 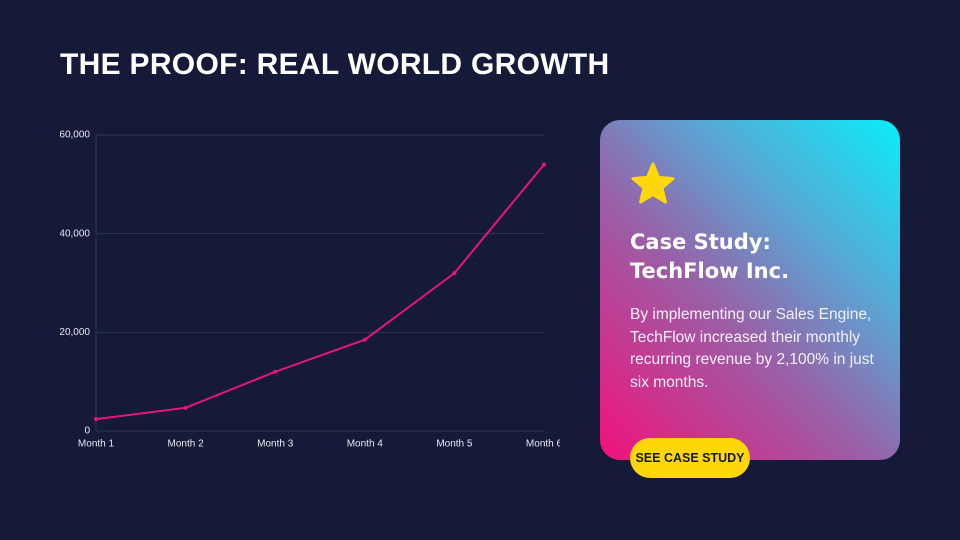 What do you see at coordinates (75, 332) in the screenshot?
I see `y-tick-label: 20,000` at bounding box center [75, 332].